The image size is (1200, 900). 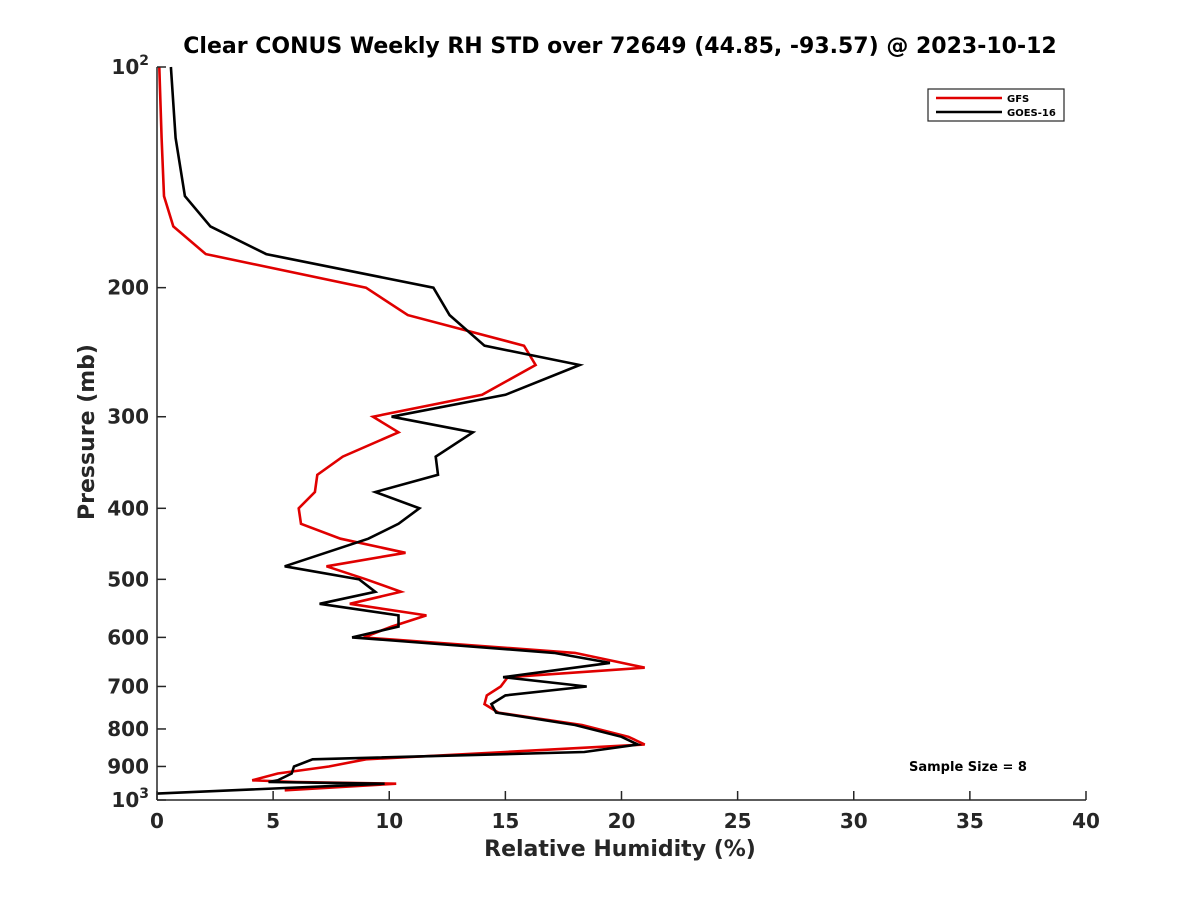 I want to click on y-tick-label: 300, so click(x=128, y=417).